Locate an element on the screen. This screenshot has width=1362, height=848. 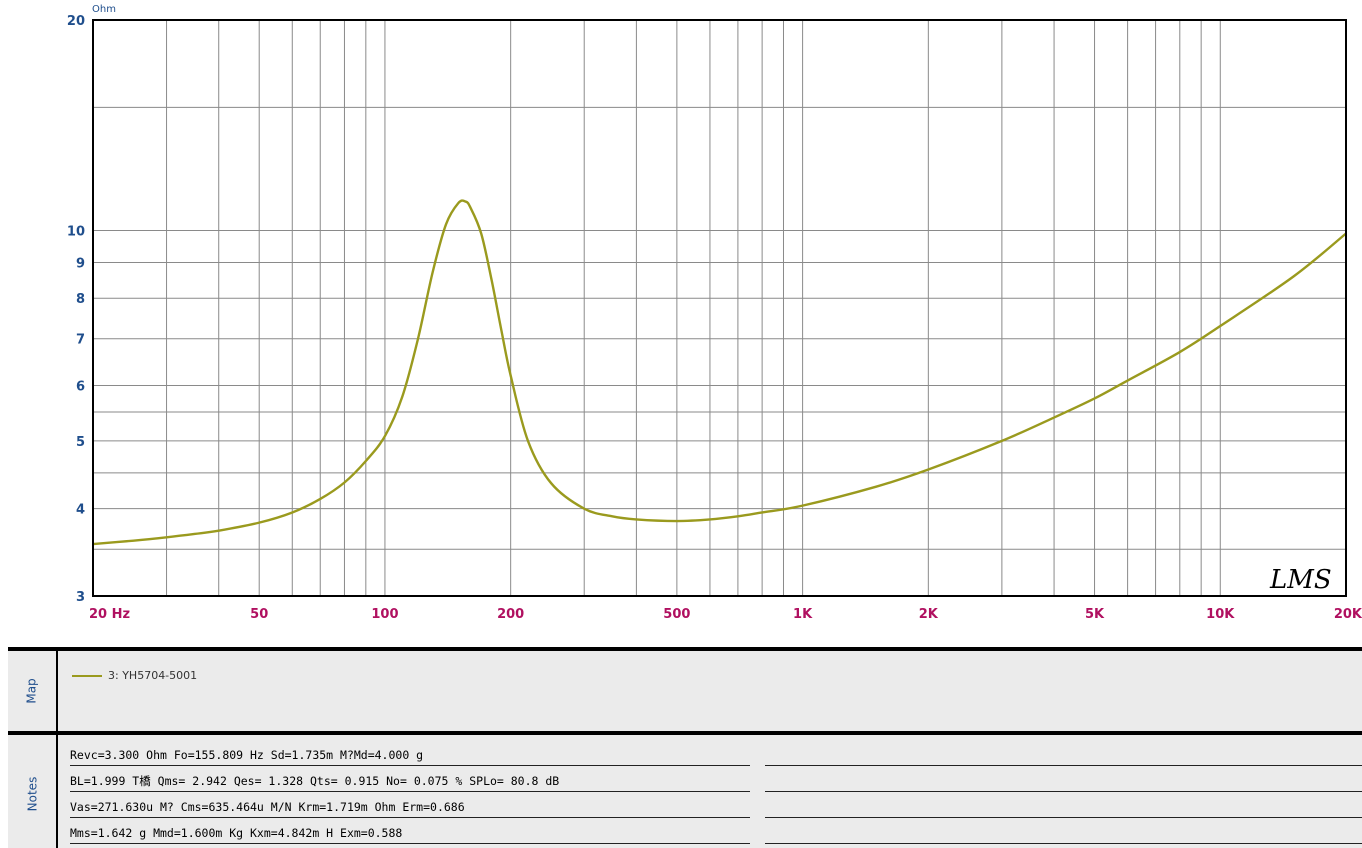
notes-tab-label: Notes is located at coordinates (31, 793).